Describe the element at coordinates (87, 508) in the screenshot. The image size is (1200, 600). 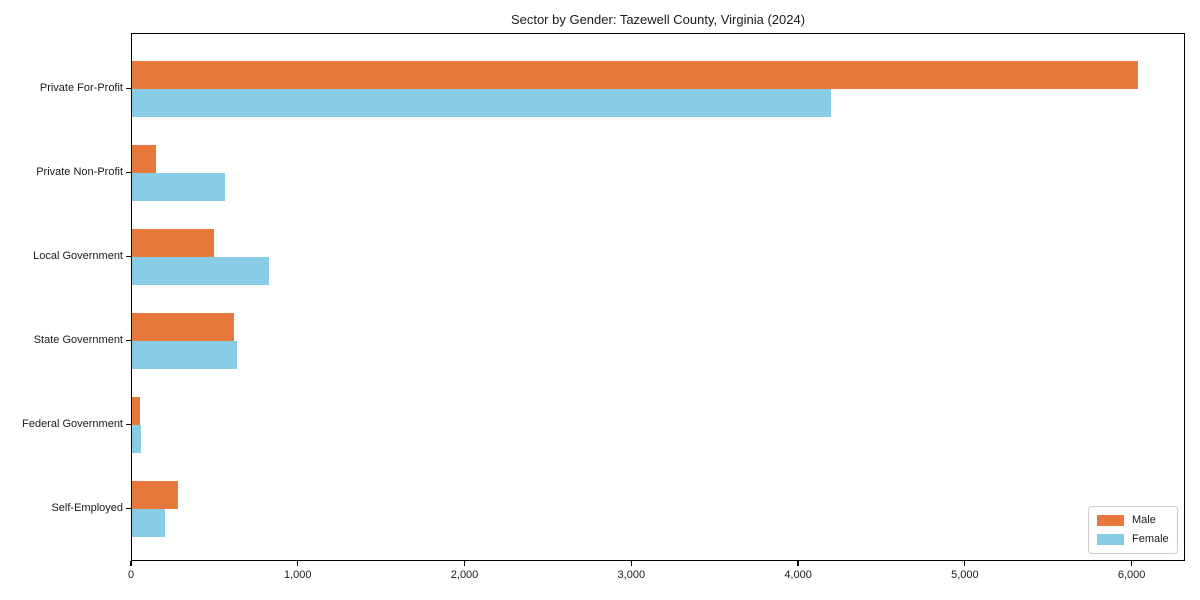
I see `category-label: Self-Employed` at that location.